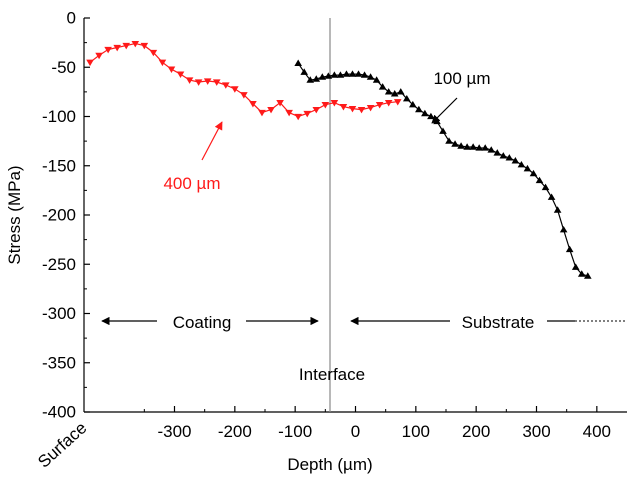  I want to click on x-axis-ticks: -300 -200 -100 0 100 200 300 400, so click(377, 423).